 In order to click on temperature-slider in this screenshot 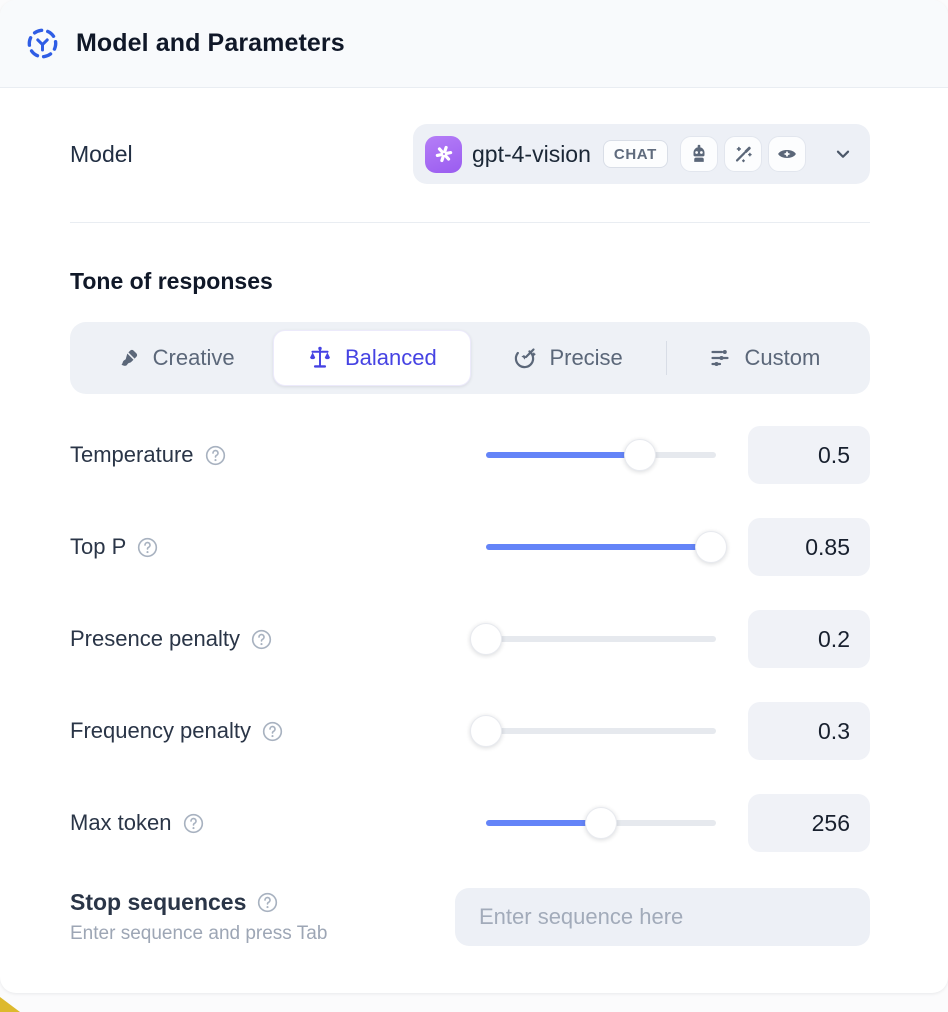, I will do `click(601, 455)`.